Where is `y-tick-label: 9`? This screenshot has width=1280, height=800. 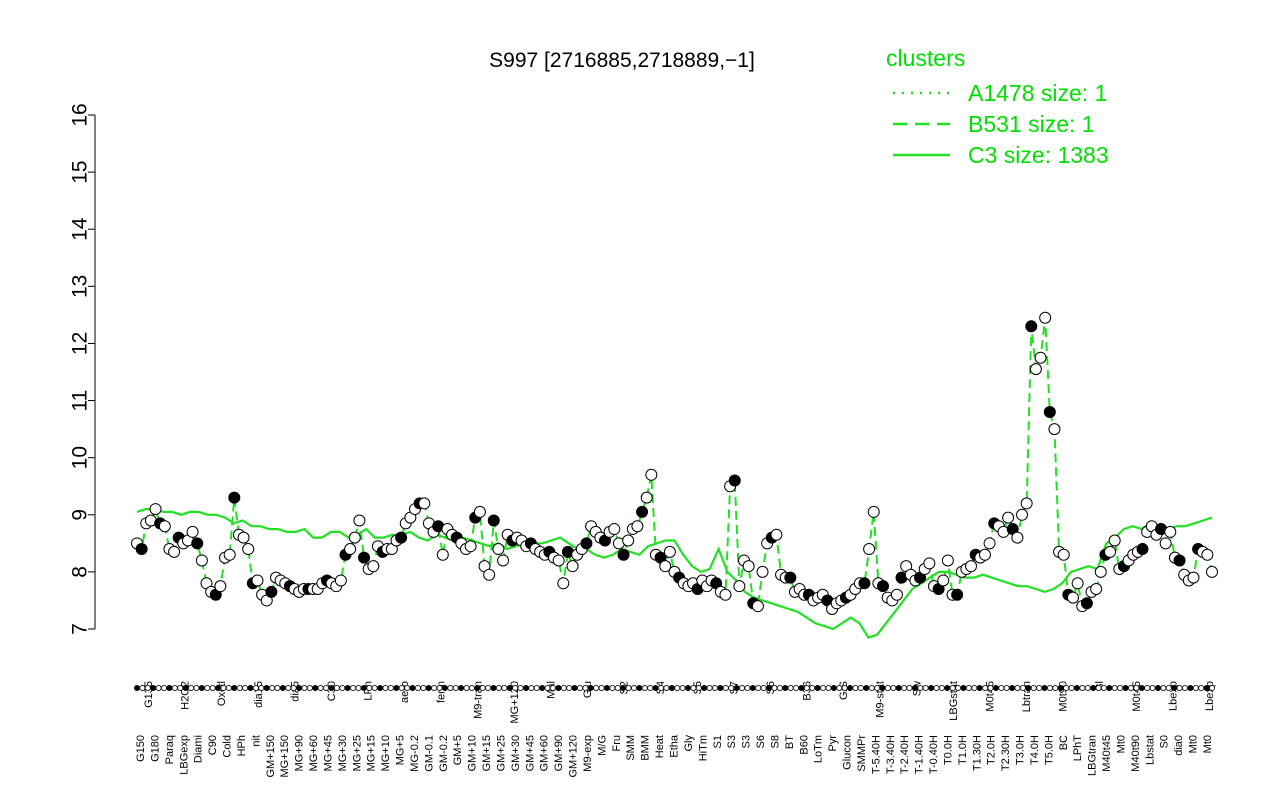 y-tick-label: 9 is located at coordinates (80, 515).